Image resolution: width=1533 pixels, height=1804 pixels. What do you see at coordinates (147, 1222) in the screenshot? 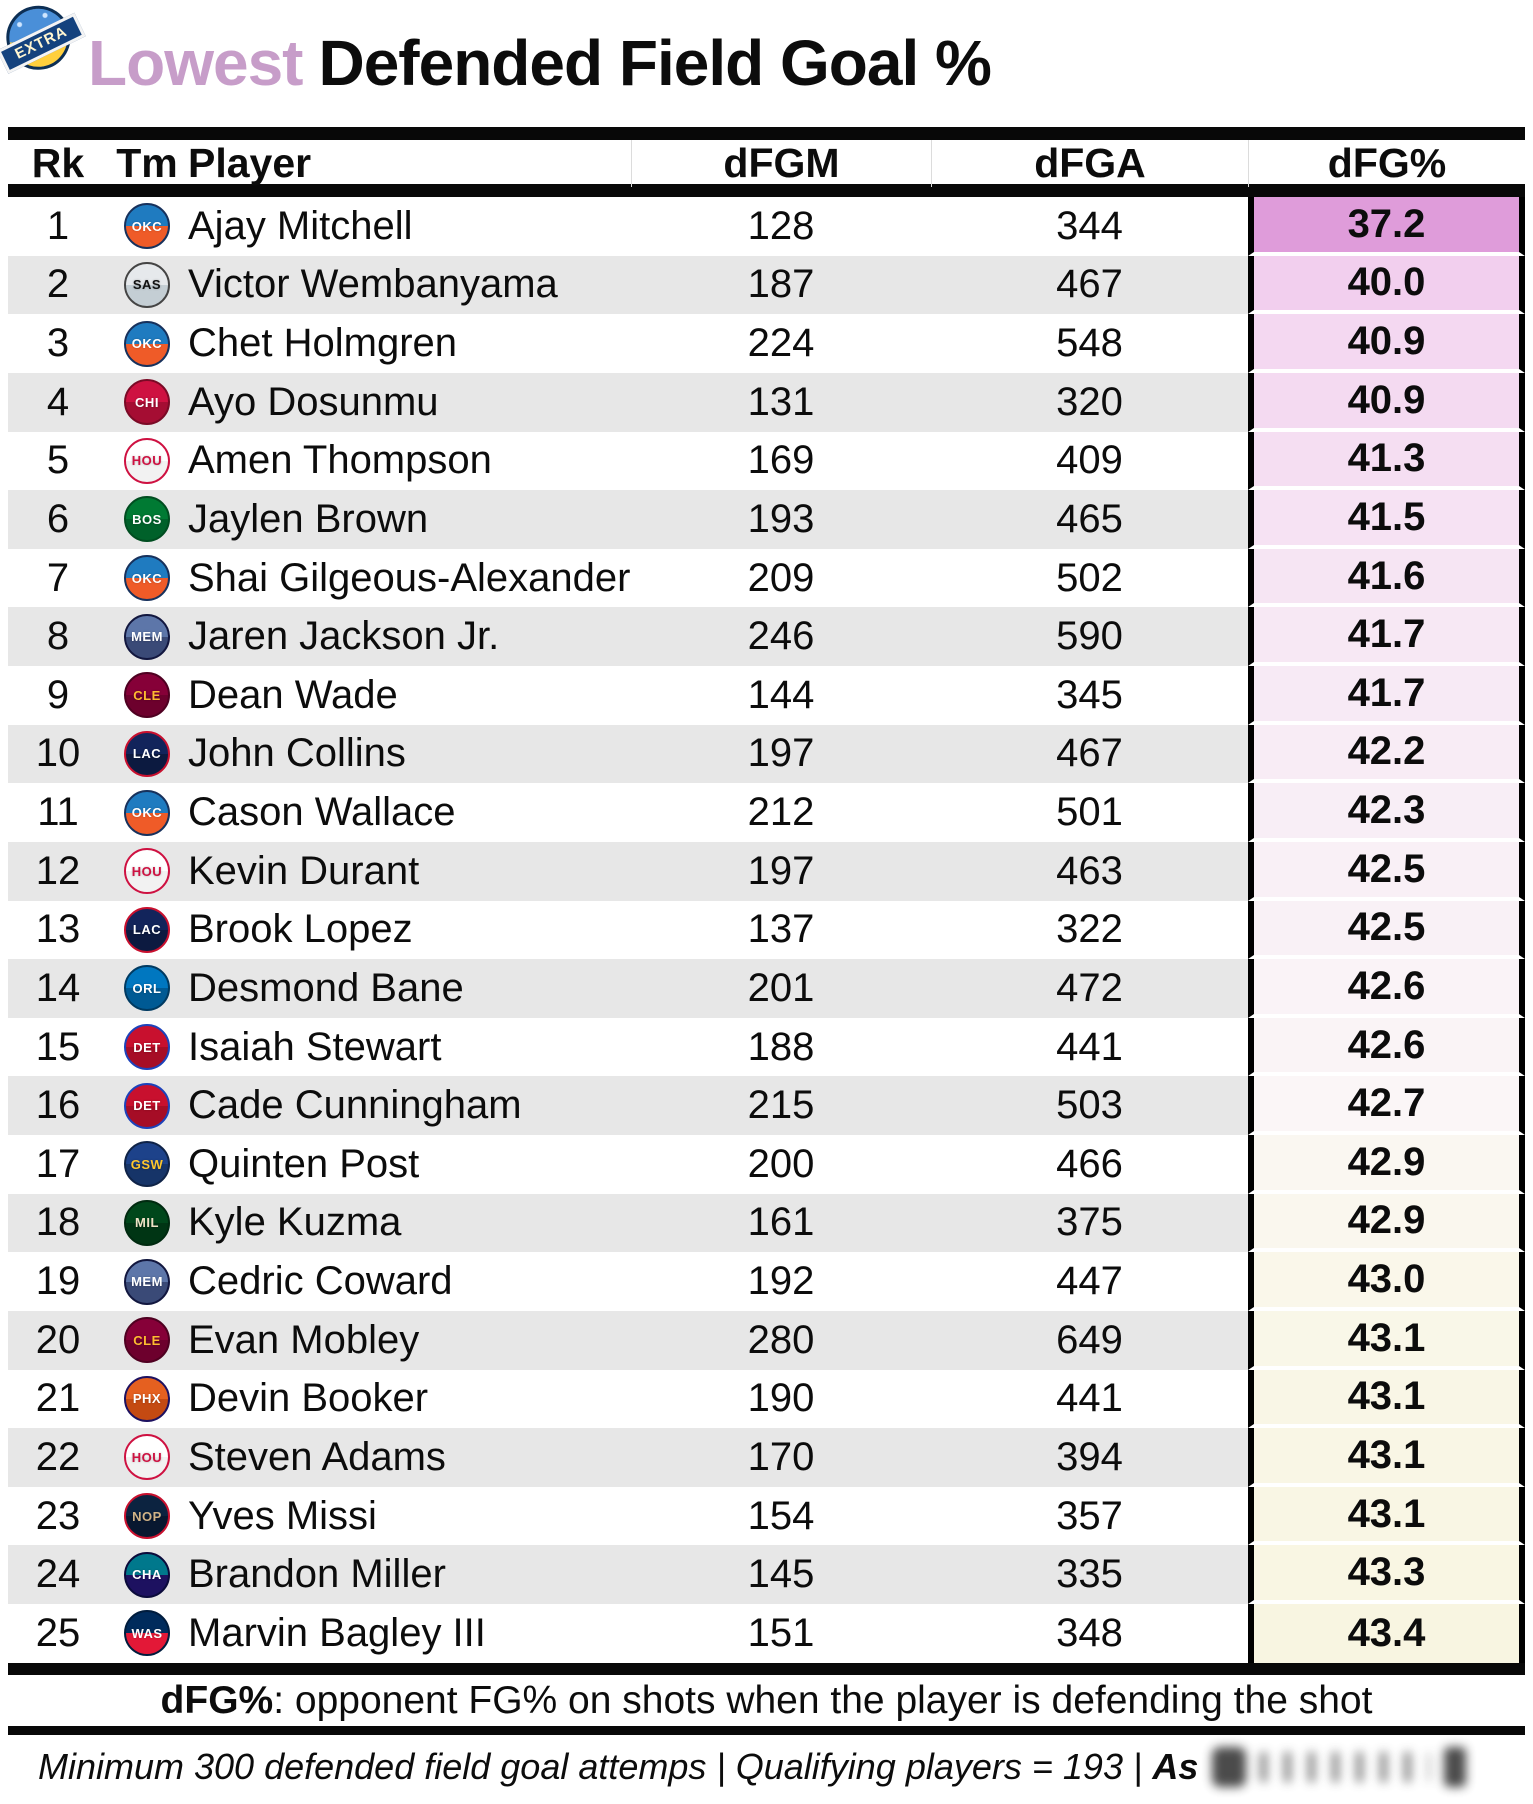
I see `team-cell: MIL` at bounding box center [147, 1222].